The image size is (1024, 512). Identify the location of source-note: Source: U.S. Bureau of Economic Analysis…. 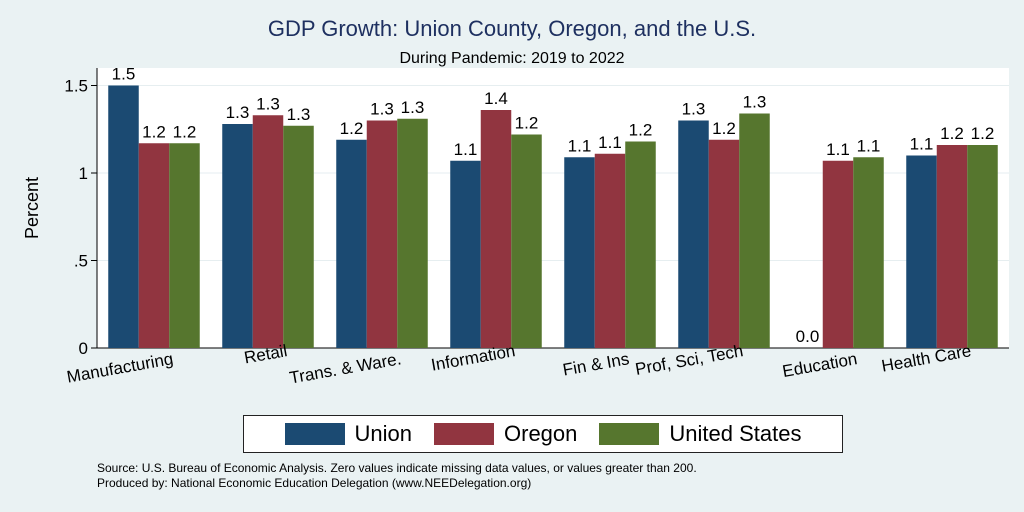
(397, 468).